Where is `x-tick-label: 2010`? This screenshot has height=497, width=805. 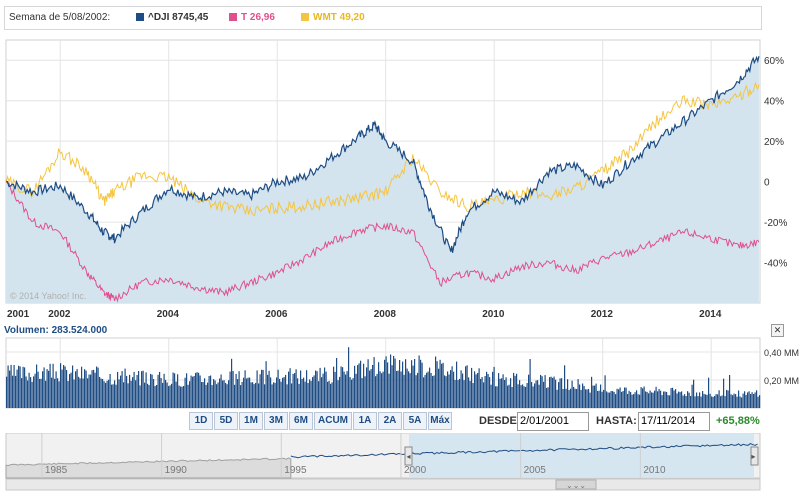 x-tick-label: 2010 is located at coordinates (493, 314).